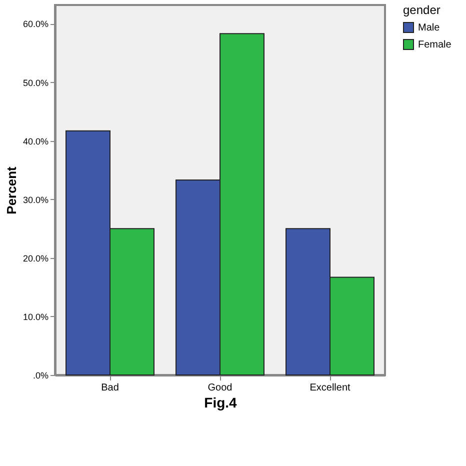 The image size is (466, 466). What do you see at coordinates (11, 190) in the screenshot?
I see `y-axis-title: Percent` at bounding box center [11, 190].